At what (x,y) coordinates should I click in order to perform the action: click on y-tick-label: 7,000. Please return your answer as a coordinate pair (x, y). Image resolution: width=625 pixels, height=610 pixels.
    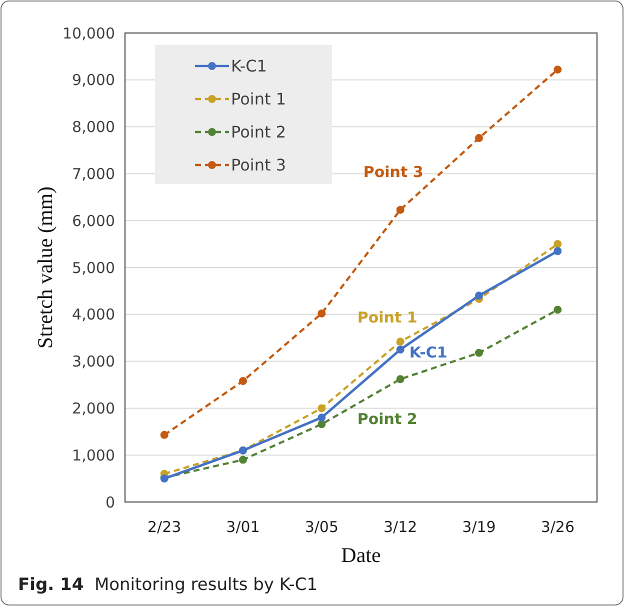
    Looking at the image, I should click on (93, 173).